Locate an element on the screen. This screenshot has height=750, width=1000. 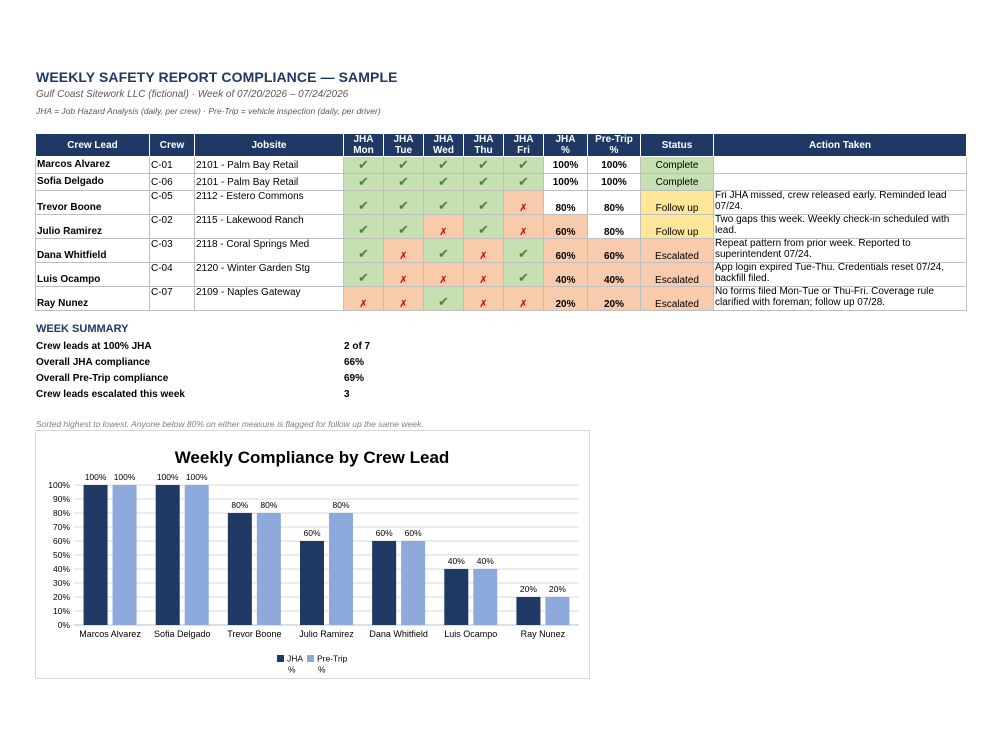
jha-percent-cell: 100% is located at coordinates (565, 165).